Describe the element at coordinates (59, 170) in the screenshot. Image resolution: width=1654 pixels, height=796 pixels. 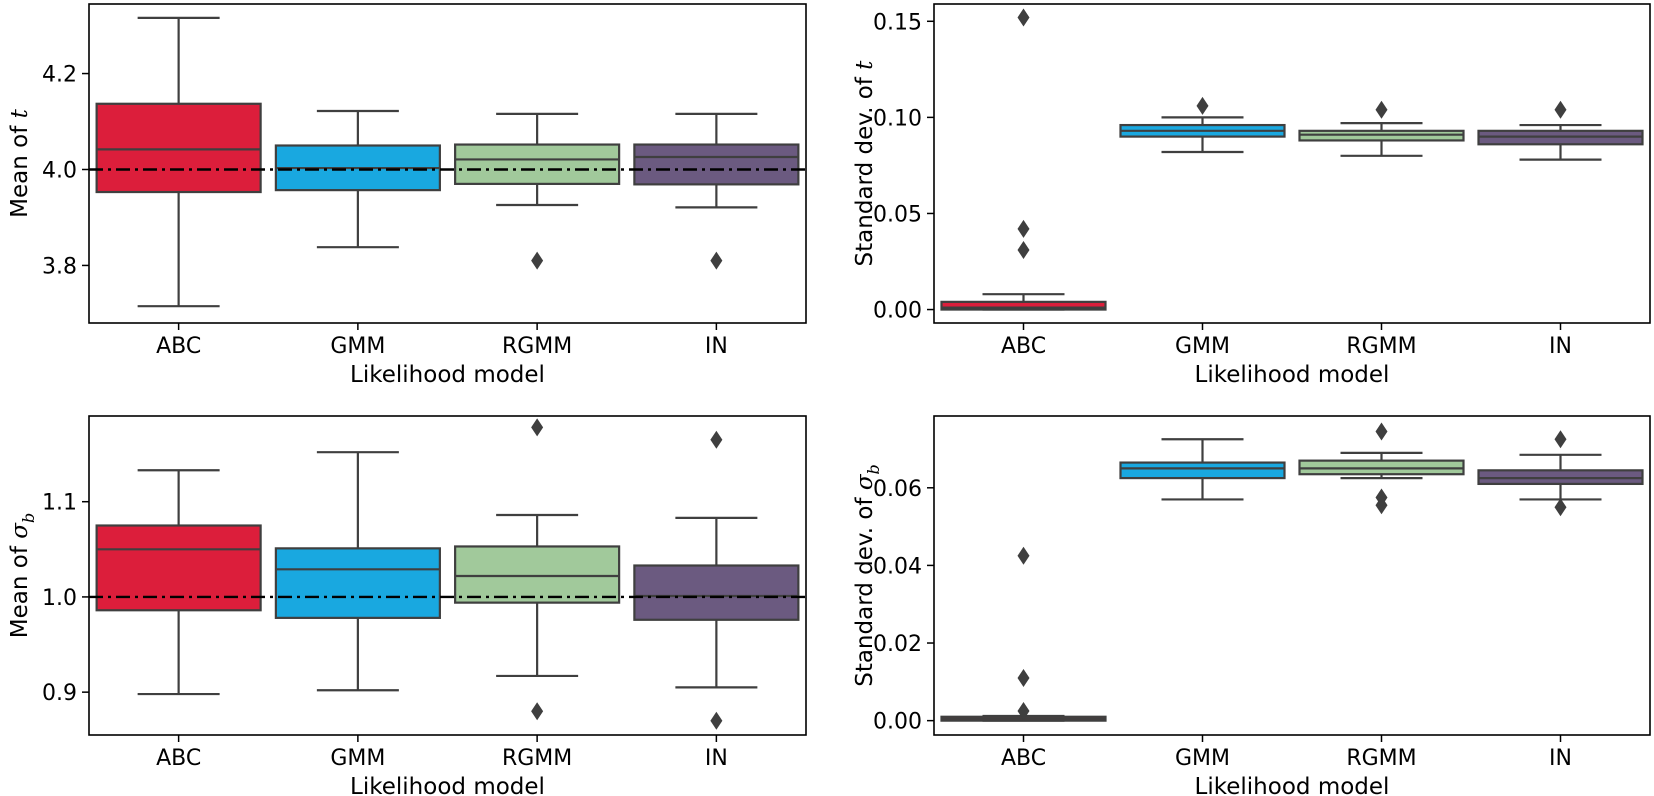
I see `y-tick-label: 4.0` at that location.